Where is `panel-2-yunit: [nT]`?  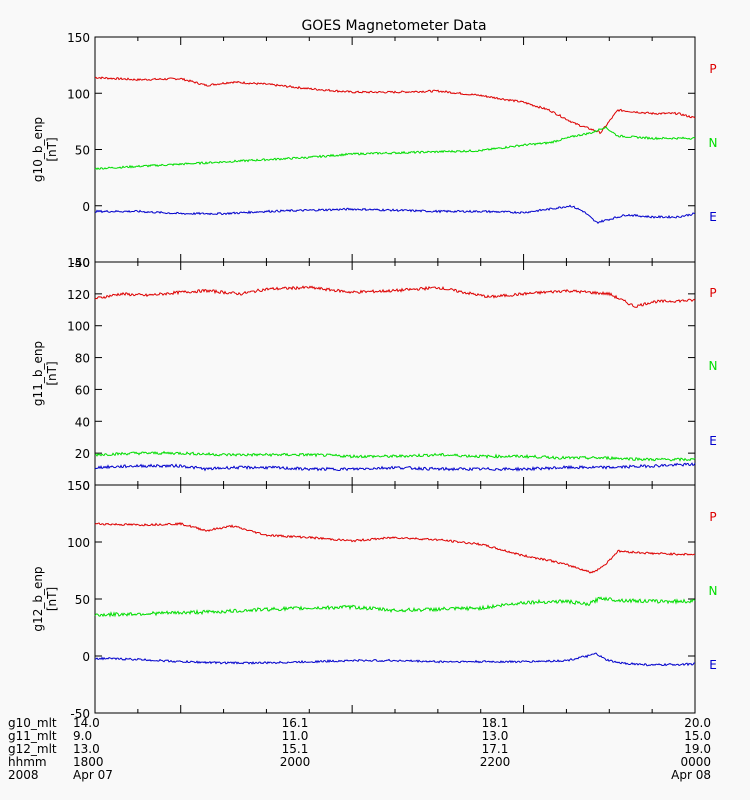 panel-2-yunit: [nT] is located at coordinates (52, 373).